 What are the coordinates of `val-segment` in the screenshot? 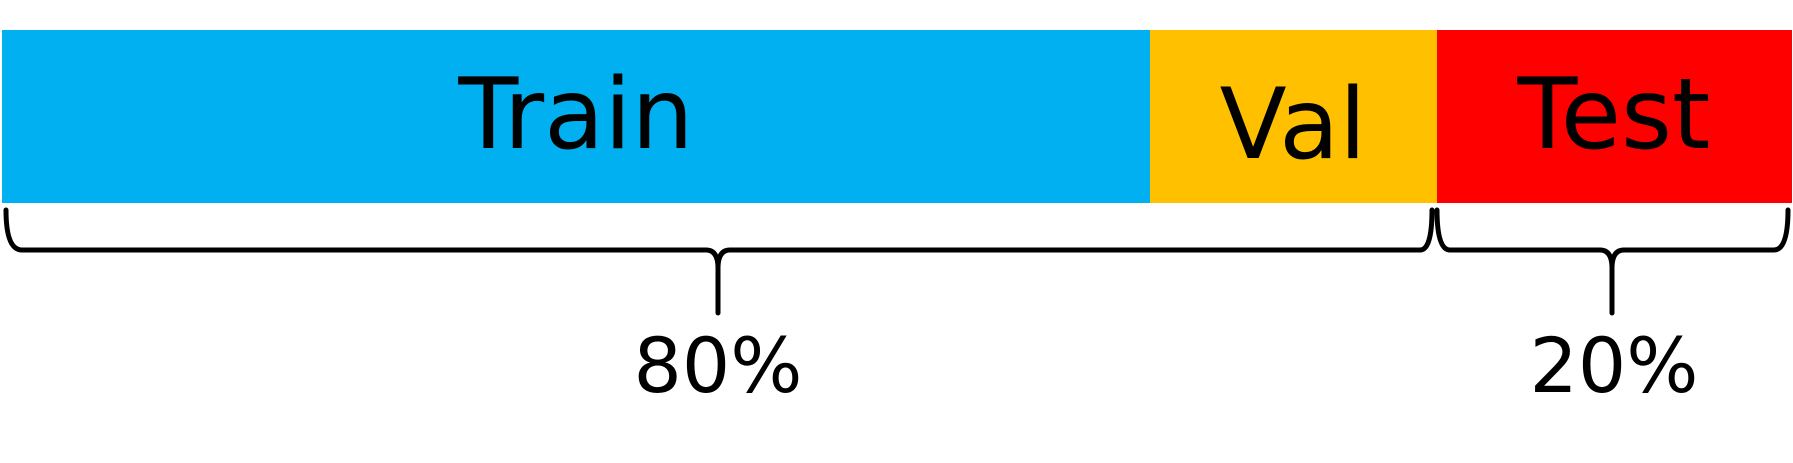 It's located at (1293, 116).